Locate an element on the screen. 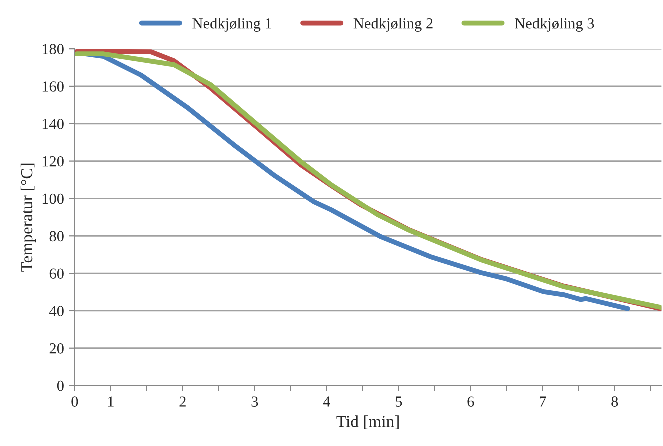 The height and width of the screenshot is (446, 663). x-tick-label: 7 is located at coordinates (543, 401).